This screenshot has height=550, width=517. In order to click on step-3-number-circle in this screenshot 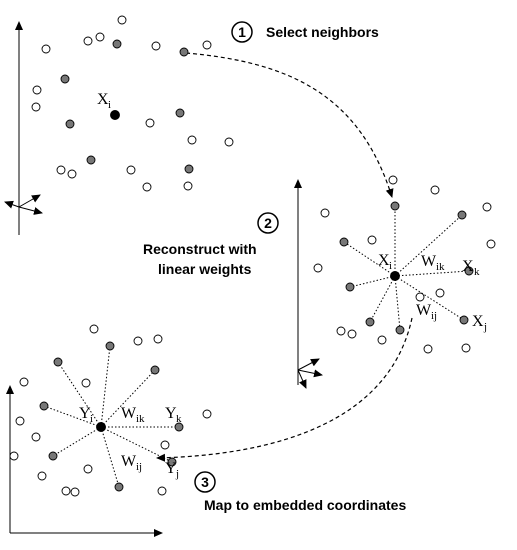, I will do `click(205, 482)`.